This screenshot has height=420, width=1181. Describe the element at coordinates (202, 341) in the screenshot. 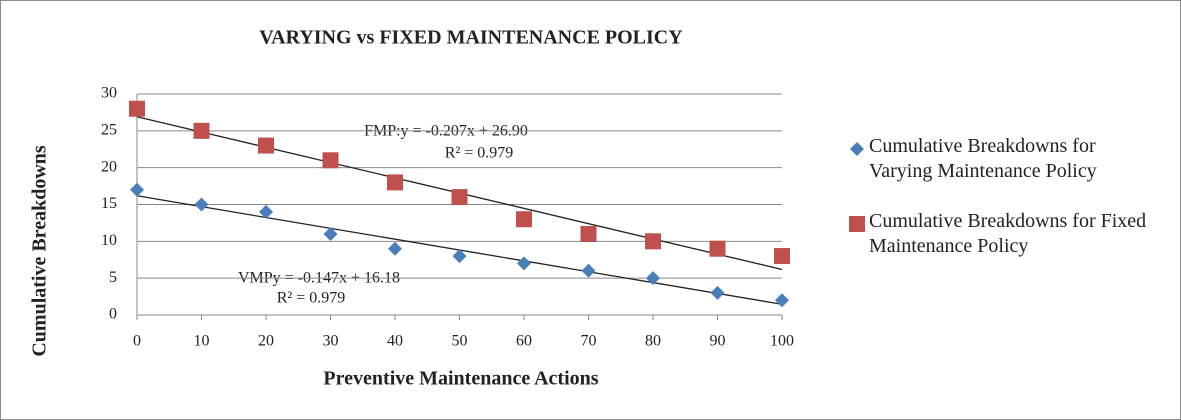

I see `x-tick-label: 10` at that location.